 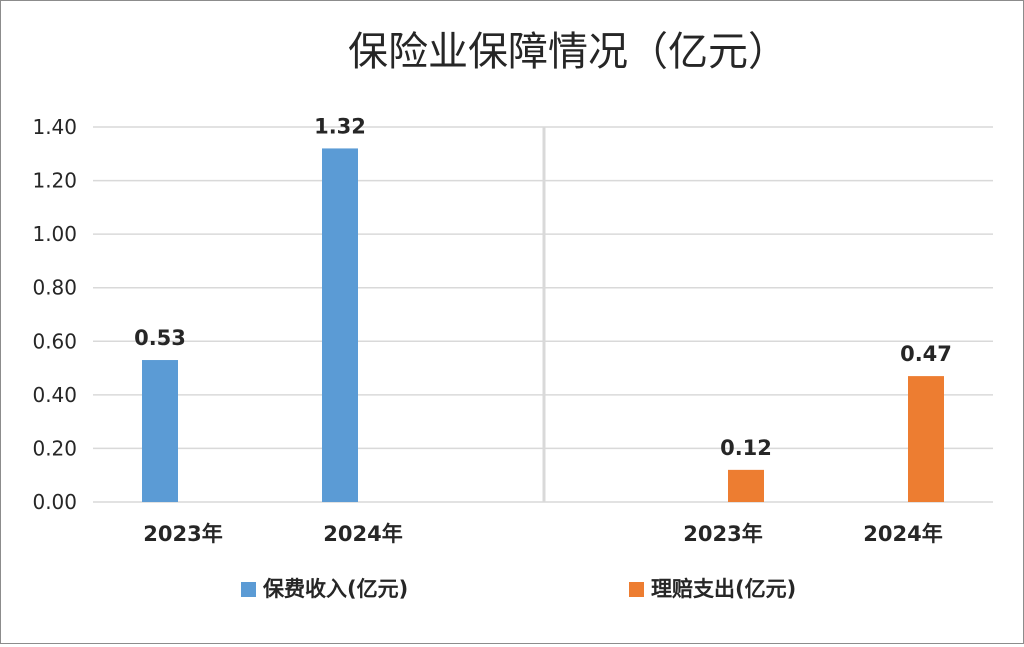 I want to click on y-tick-label: 1.00, so click(x=54, y=234).